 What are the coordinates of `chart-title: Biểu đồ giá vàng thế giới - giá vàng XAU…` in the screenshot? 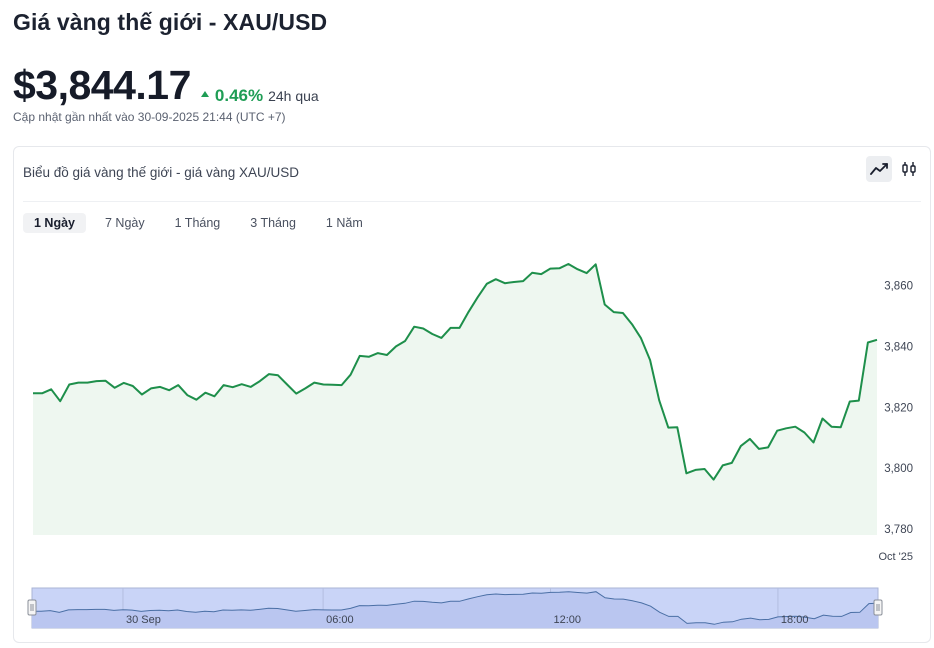 It's located at (161, 172).